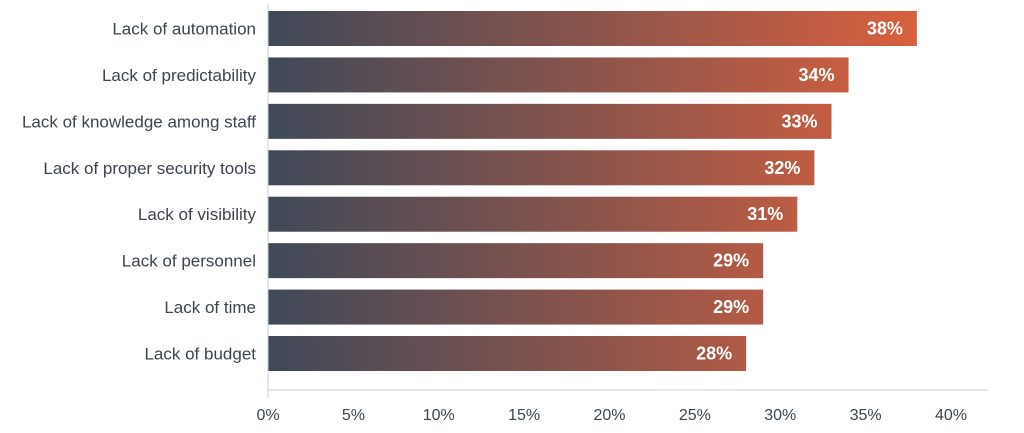  I want to click on x-tick-label: 40%, so click(951, 415).